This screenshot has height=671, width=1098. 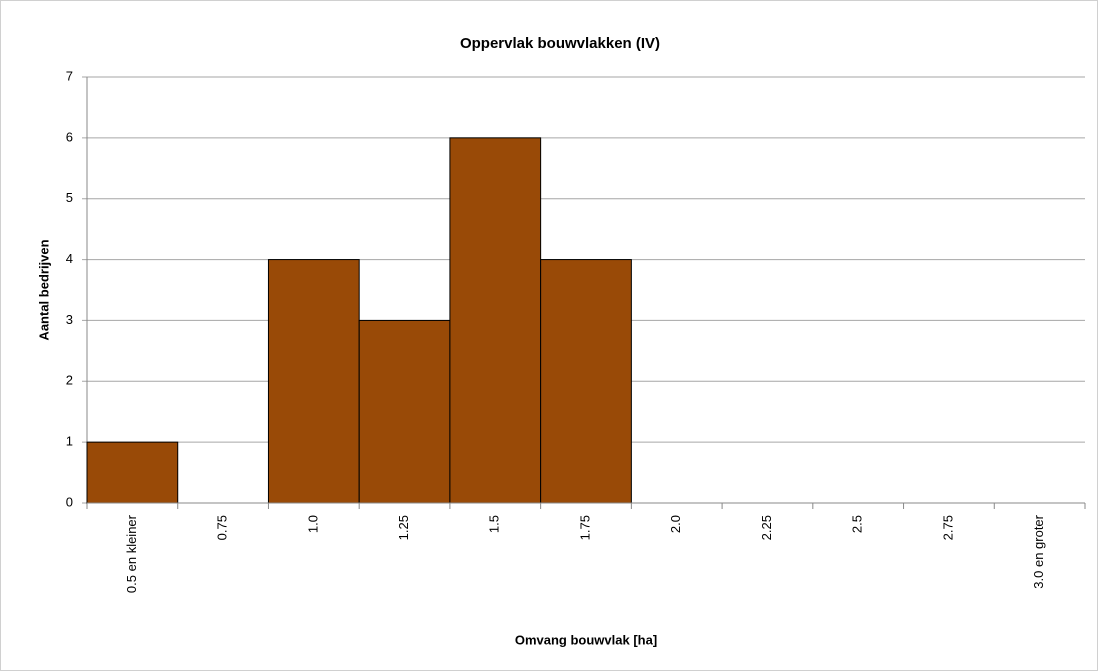 I want to click on x-tick-label: 2.5, so click(x=857, y=524).